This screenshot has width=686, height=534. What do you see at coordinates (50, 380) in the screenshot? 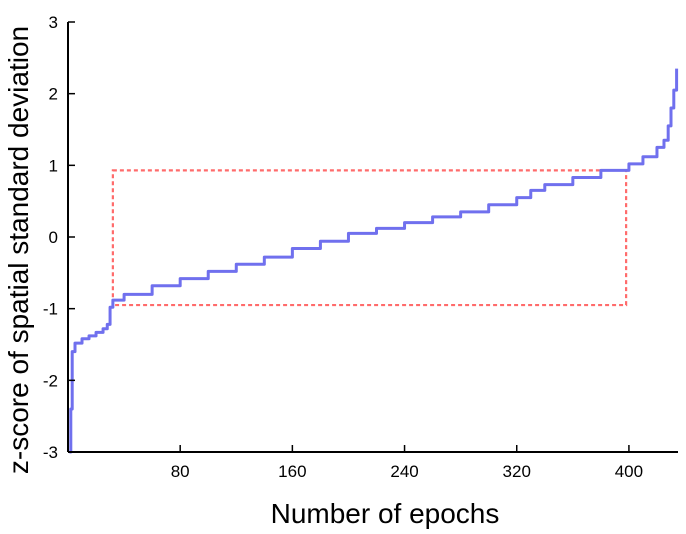
I see `y-tick-label: -2` at bounding box center [50, 380].